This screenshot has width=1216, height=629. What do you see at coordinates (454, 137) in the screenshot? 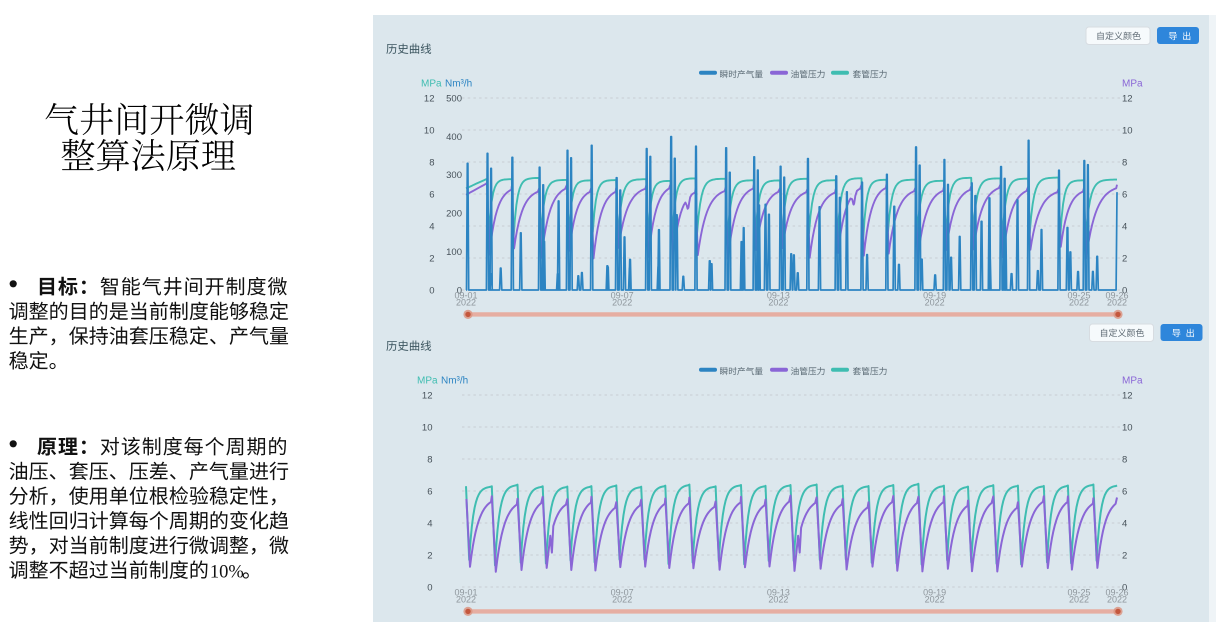
I see `svg-text: 400` at bounding box center [454, 137].